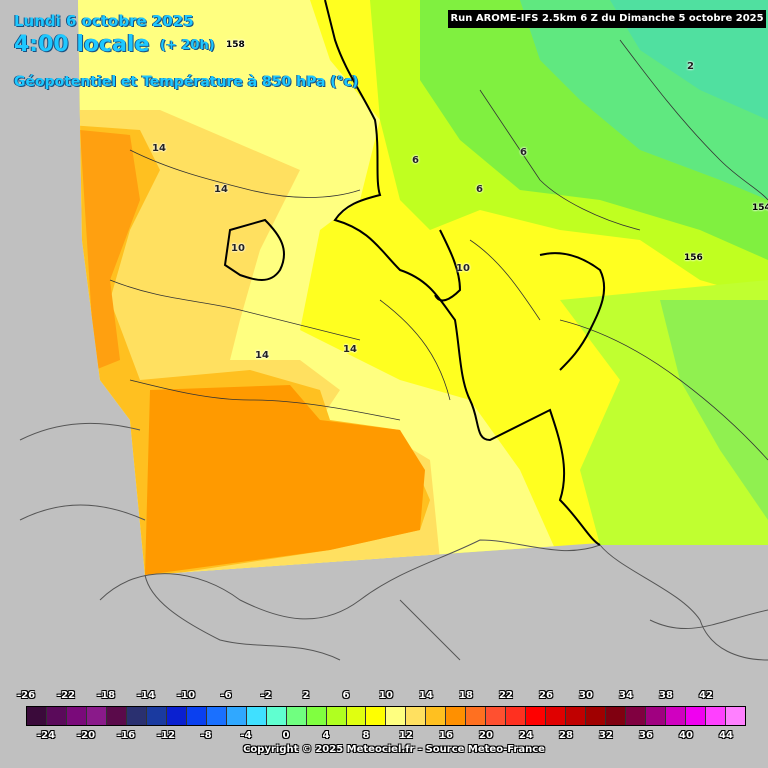  I want to click on color-scale-label-bottom: 4, so click(326, 735).